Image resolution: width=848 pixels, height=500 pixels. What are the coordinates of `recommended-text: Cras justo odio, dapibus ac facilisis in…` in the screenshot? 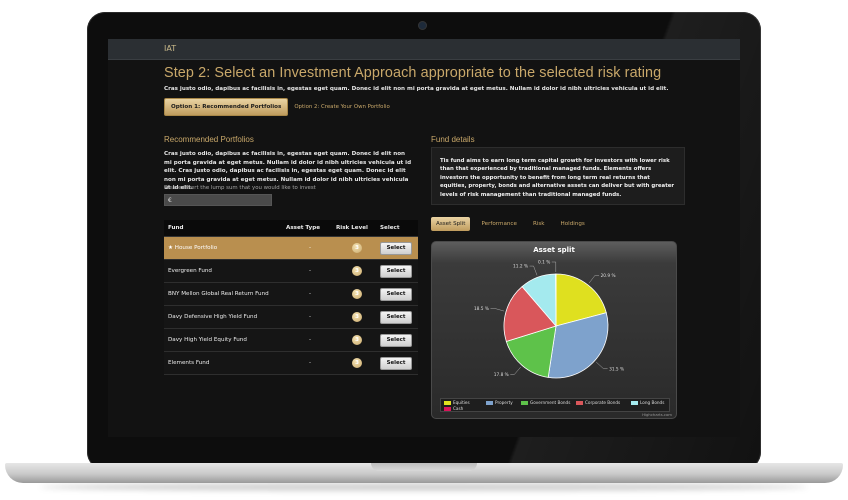 It's located at (288, 171).